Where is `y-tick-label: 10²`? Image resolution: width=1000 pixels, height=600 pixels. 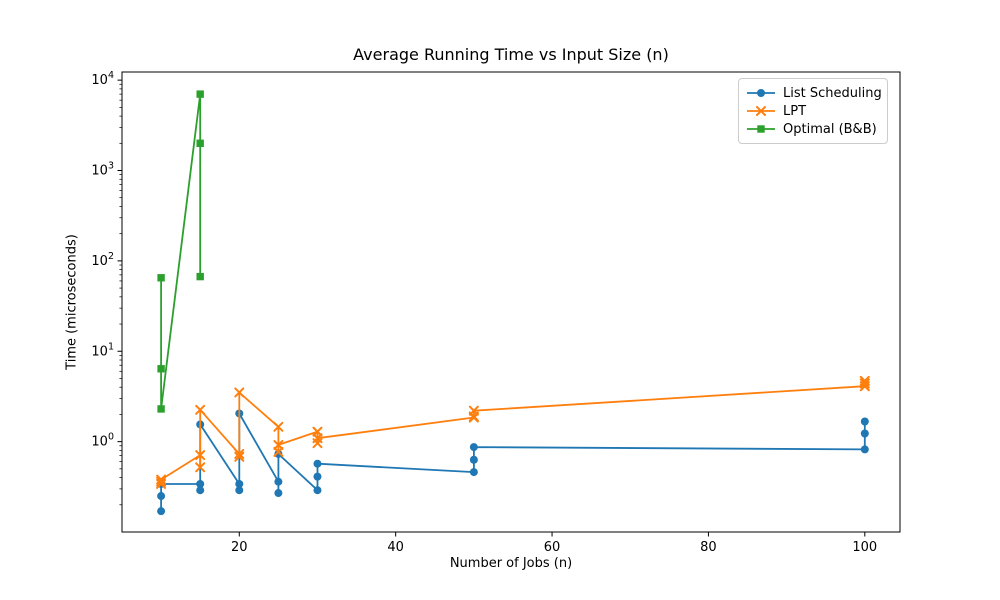 y-tick-label: 10² is located at coordinates (102, 260).